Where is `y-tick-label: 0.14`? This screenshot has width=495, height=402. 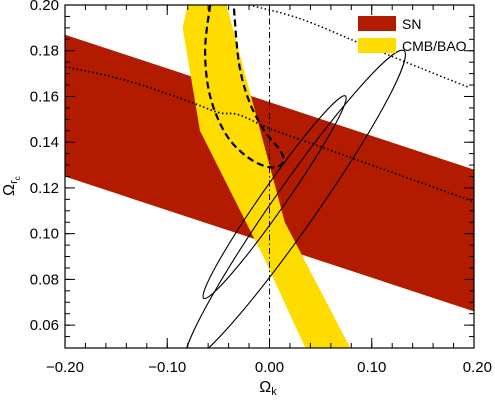 y-tick-label: 0.14 is located at coordinates (44, 142).